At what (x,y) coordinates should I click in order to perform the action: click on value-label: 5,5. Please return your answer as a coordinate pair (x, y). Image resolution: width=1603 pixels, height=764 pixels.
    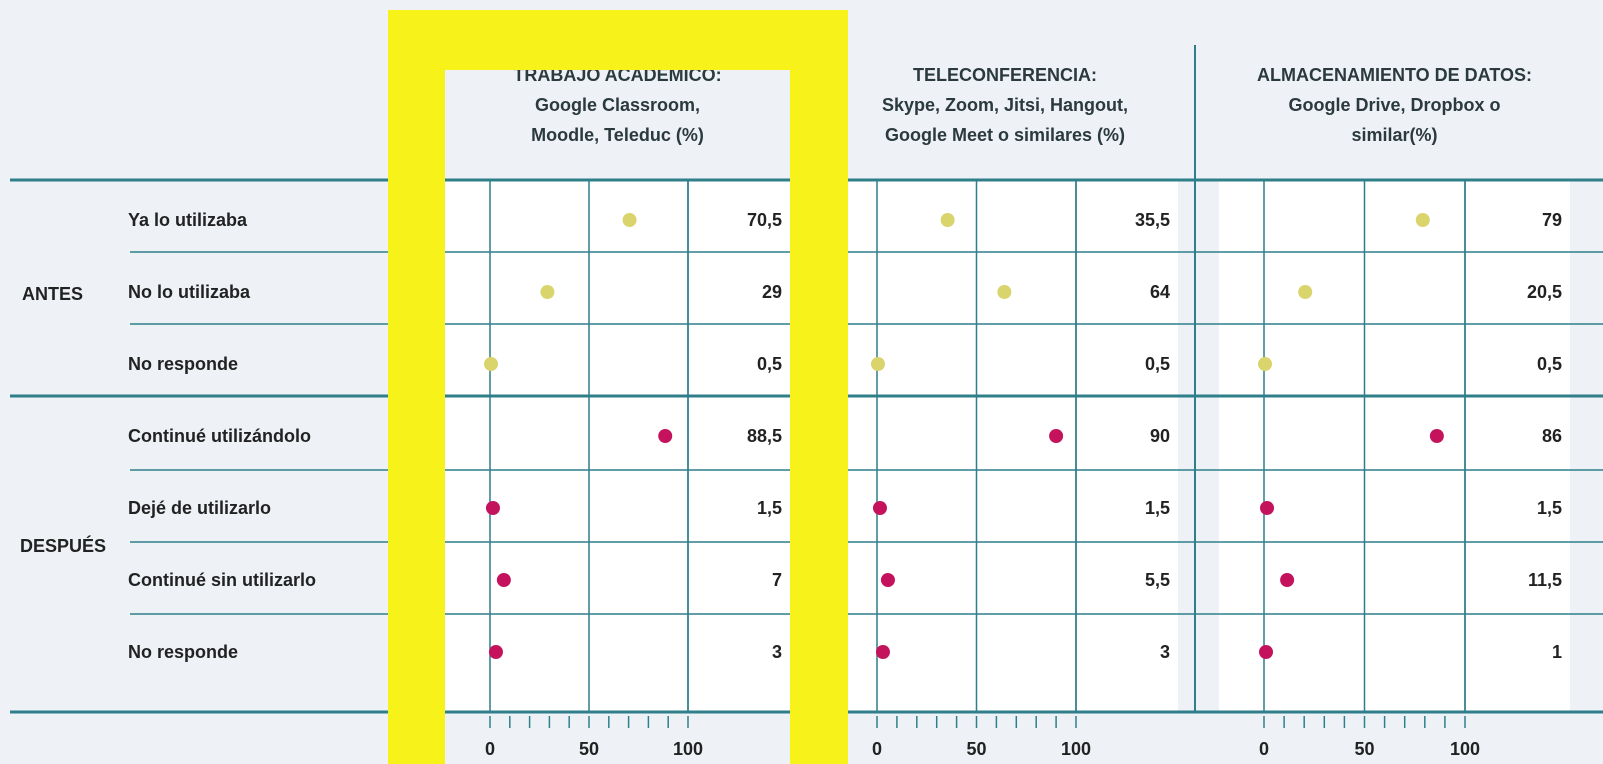
    Looking at the image, I should click on (1157, 580).